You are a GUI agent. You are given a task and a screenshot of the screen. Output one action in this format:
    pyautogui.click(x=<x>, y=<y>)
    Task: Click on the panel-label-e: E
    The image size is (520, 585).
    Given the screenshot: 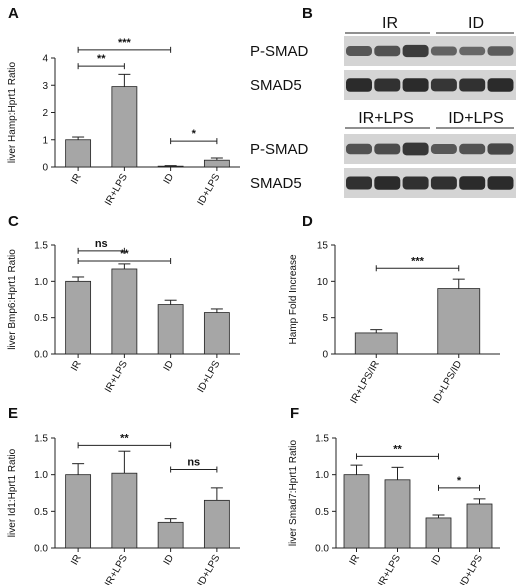 What is the action you would take?
    pyautogui.click(x=13, y=413)
    